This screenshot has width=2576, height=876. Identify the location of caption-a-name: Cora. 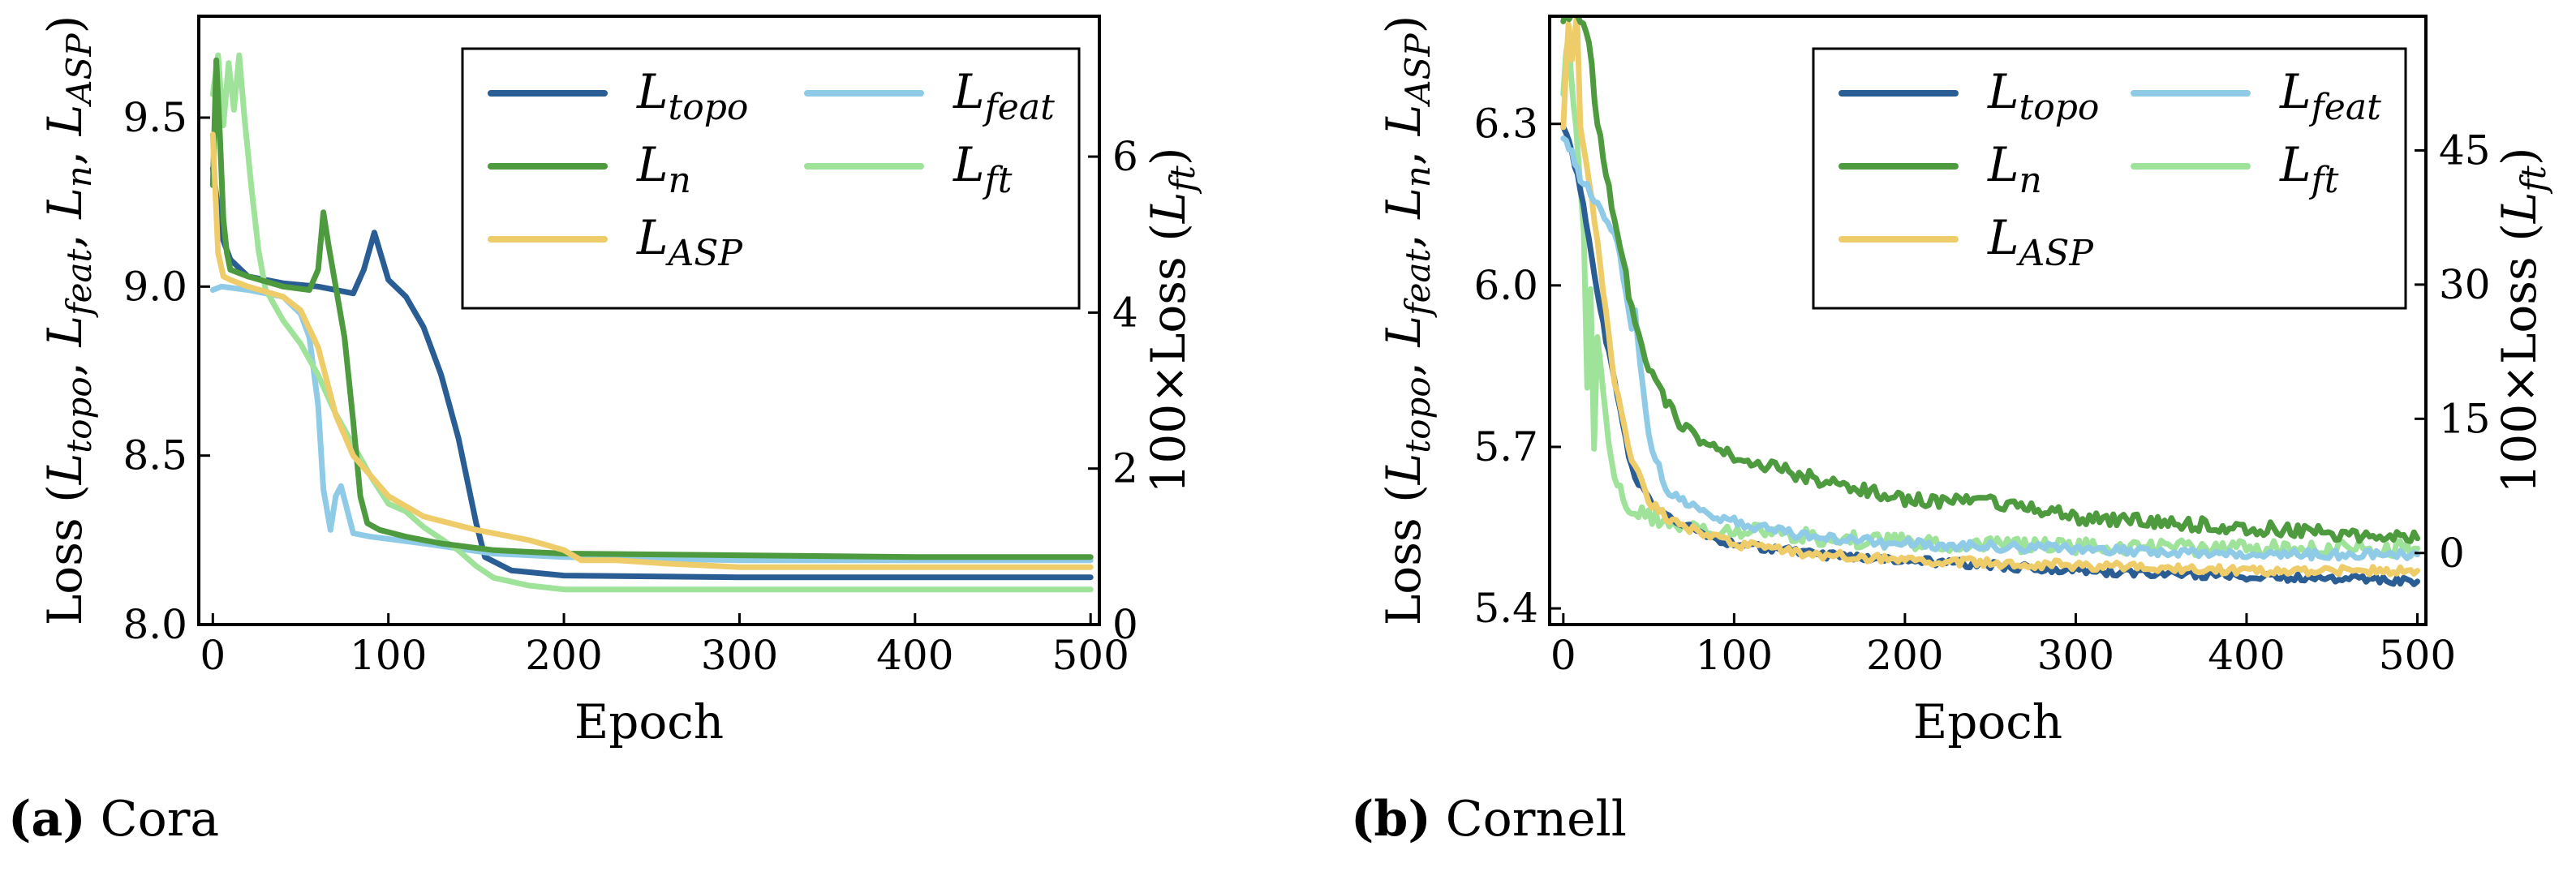
(160, 819).